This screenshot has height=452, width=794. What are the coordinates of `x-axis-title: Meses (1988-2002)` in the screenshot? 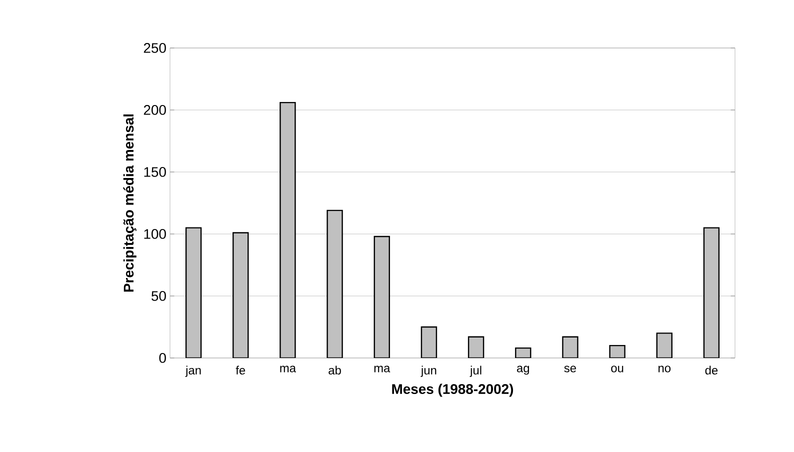 It's located at (453, 390).